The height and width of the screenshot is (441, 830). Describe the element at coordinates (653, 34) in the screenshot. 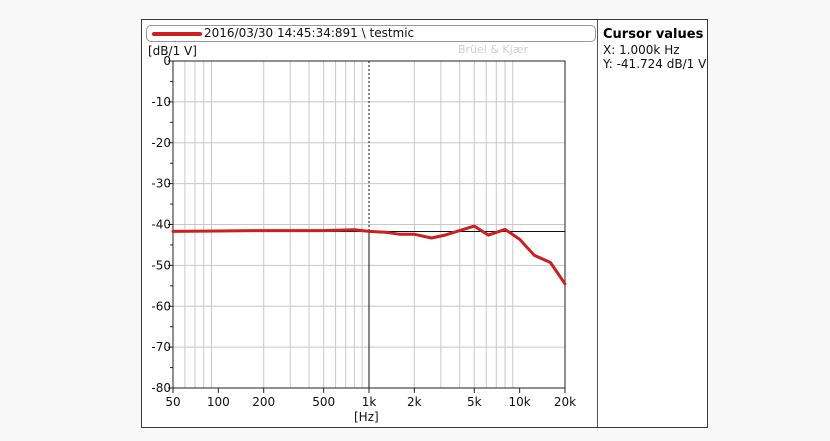

I see `cursor-values-title: Cursor values` at that location.